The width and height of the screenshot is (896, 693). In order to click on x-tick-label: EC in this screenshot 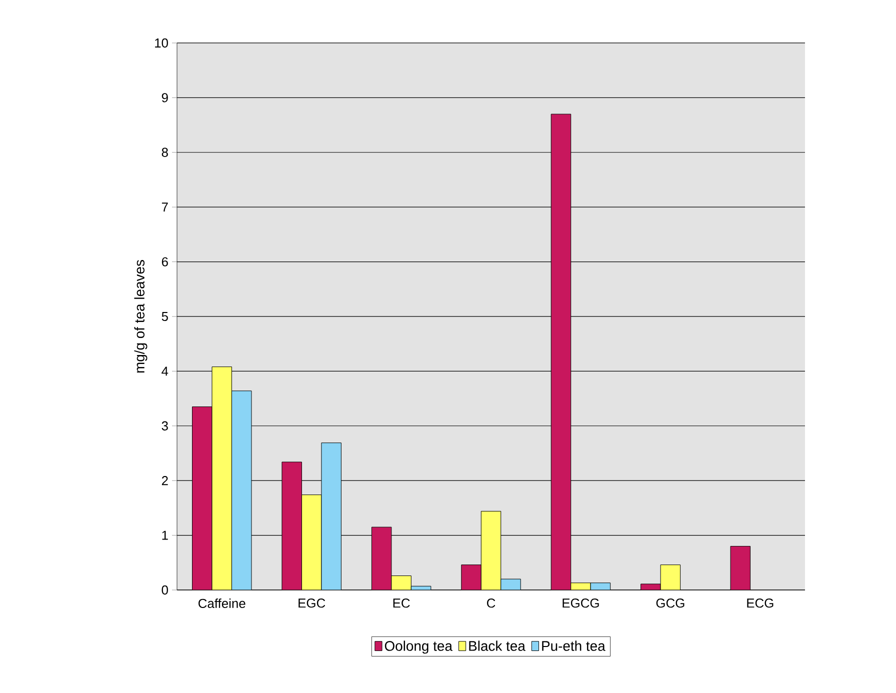, I will do `click(401, 603)`.